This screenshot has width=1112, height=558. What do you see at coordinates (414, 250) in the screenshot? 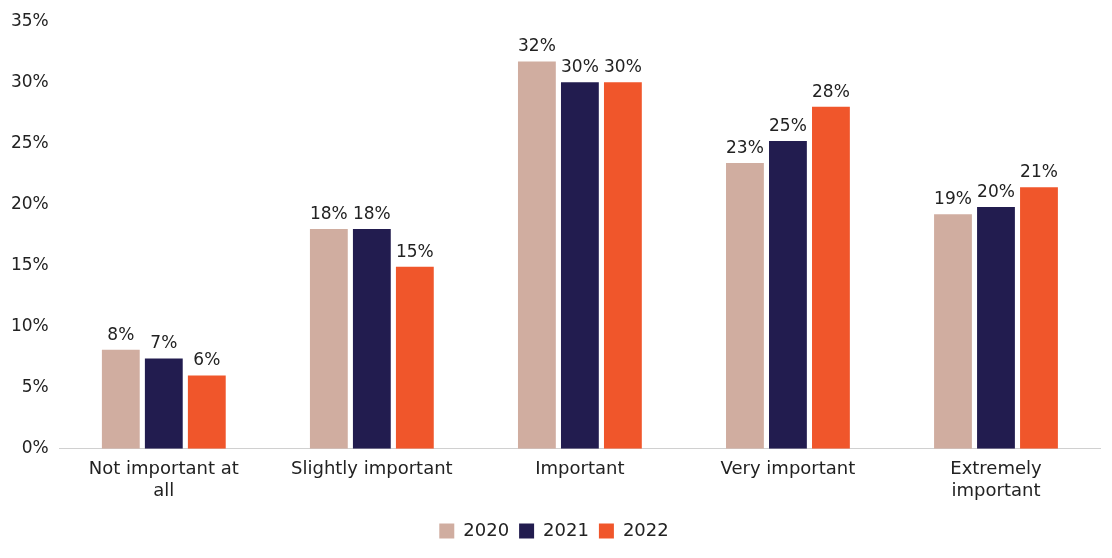
I see `data-label: 15%` at bounding box center [414, 250].